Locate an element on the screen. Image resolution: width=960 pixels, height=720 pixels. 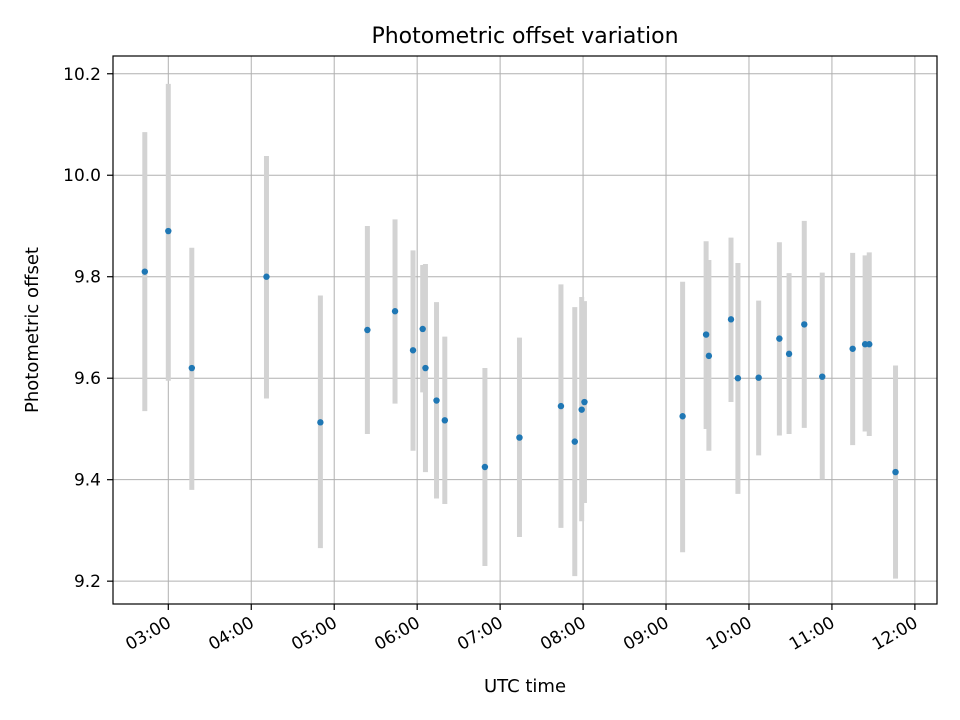
y-tick-label: 9.4 is located at coordinates (87, 481).